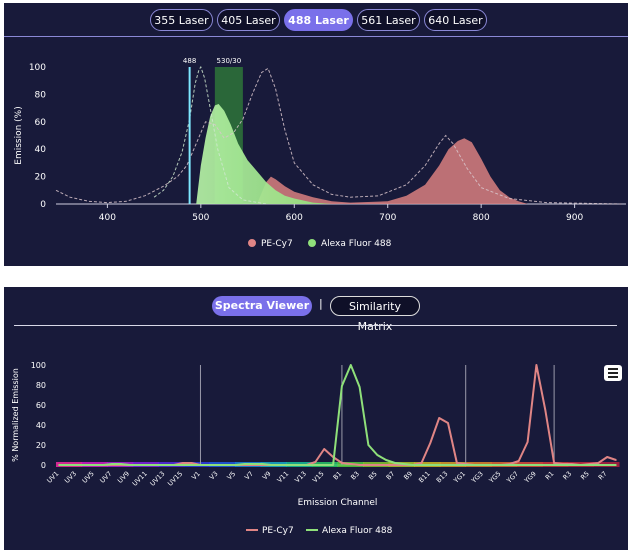 The height and width of the screenshot is (555, 632). What do you see at coordinates (248, 20) in the screenshot?
I see `tab-405-laser: 405 Laser` at bounding box center [248, 20].